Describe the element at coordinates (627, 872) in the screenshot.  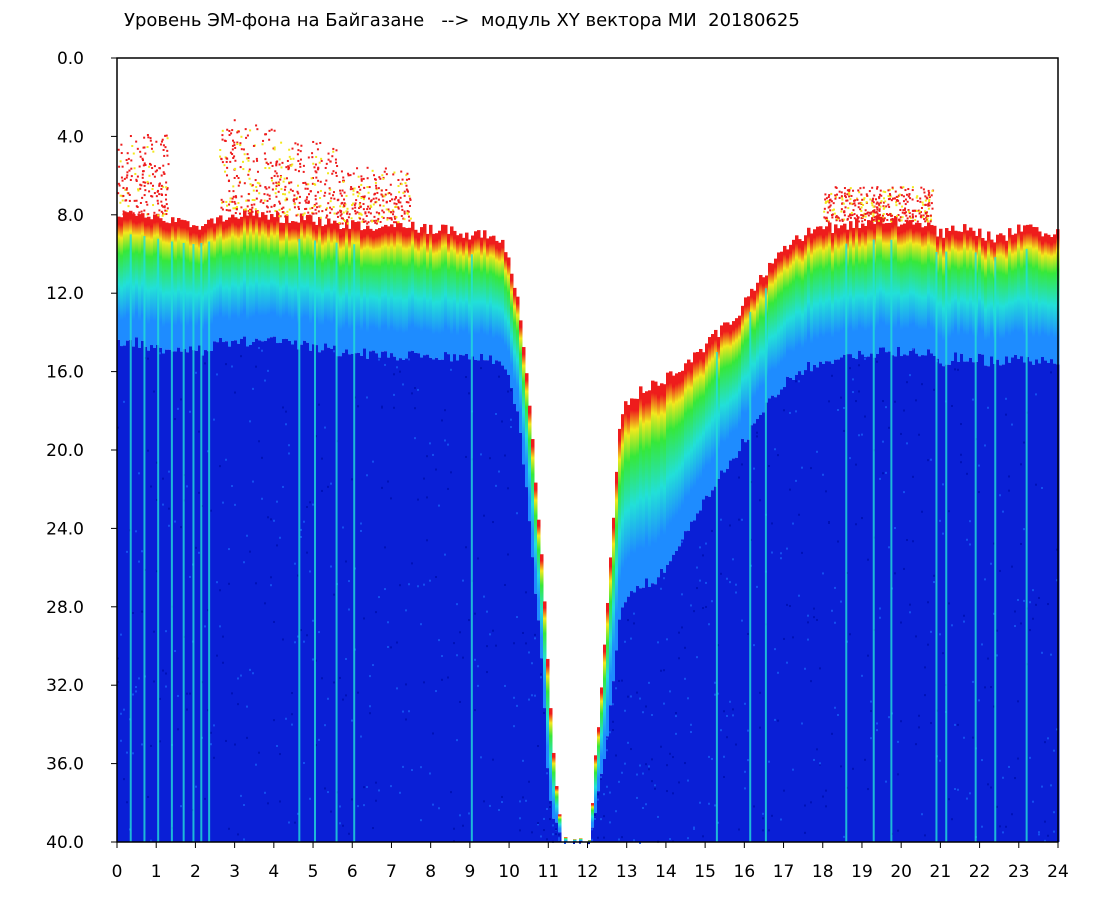
I see `x-tick-label: 13` at that location.